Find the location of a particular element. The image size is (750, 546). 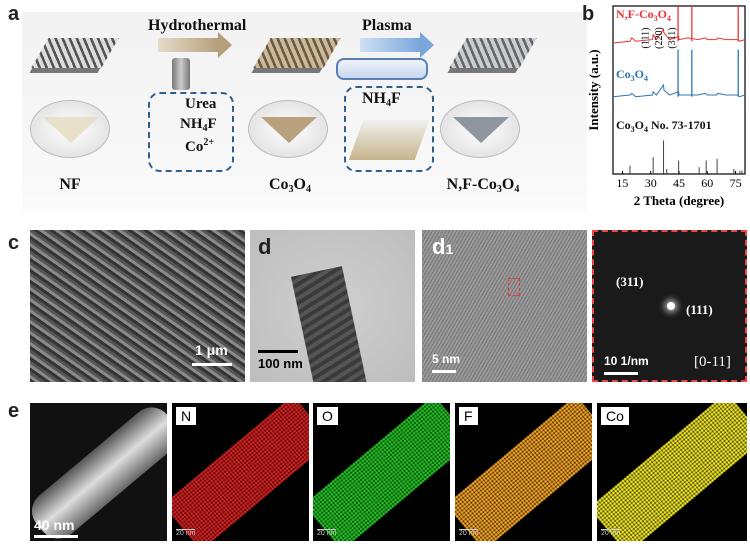

nf-co3o4-triangle is located at coordinates (481, 130).